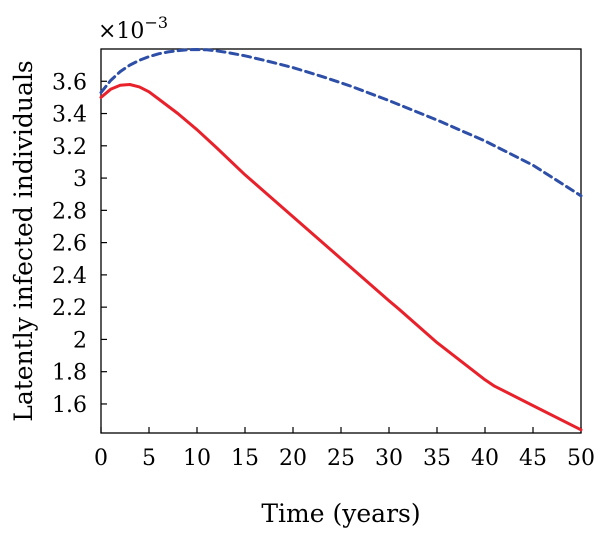  Describe the element at coordinates (69, 211) in the screenshot. I see `y-tick-label: 2.8` at that location.